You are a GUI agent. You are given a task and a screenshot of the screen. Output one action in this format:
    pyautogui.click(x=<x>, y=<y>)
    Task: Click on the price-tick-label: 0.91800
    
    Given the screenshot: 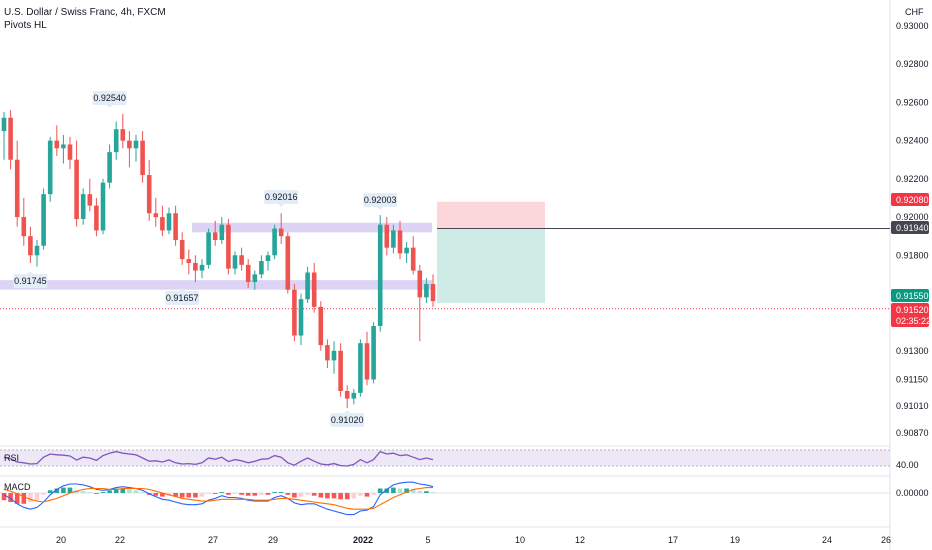 What is the action you would take?
    pyautogui.click(x=912, y=255)
    